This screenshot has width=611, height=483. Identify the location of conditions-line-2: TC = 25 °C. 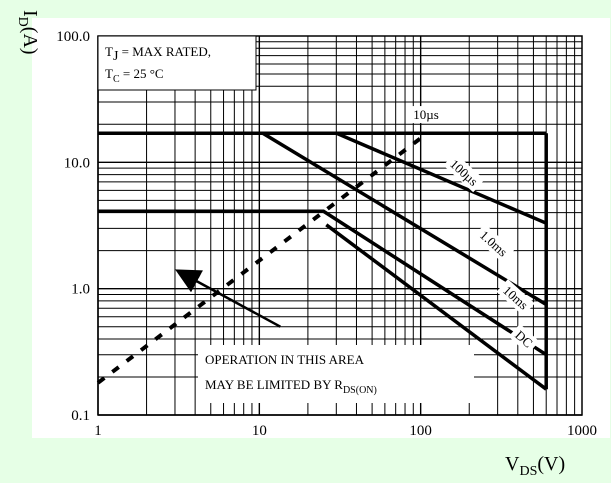
(134, 75).